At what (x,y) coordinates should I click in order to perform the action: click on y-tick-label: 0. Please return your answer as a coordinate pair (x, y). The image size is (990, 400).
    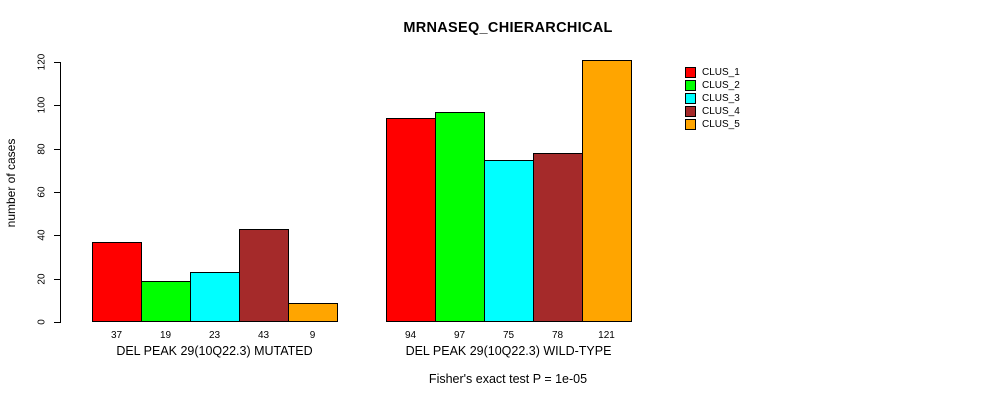
    Looking at the image, I should click on (42, 322).